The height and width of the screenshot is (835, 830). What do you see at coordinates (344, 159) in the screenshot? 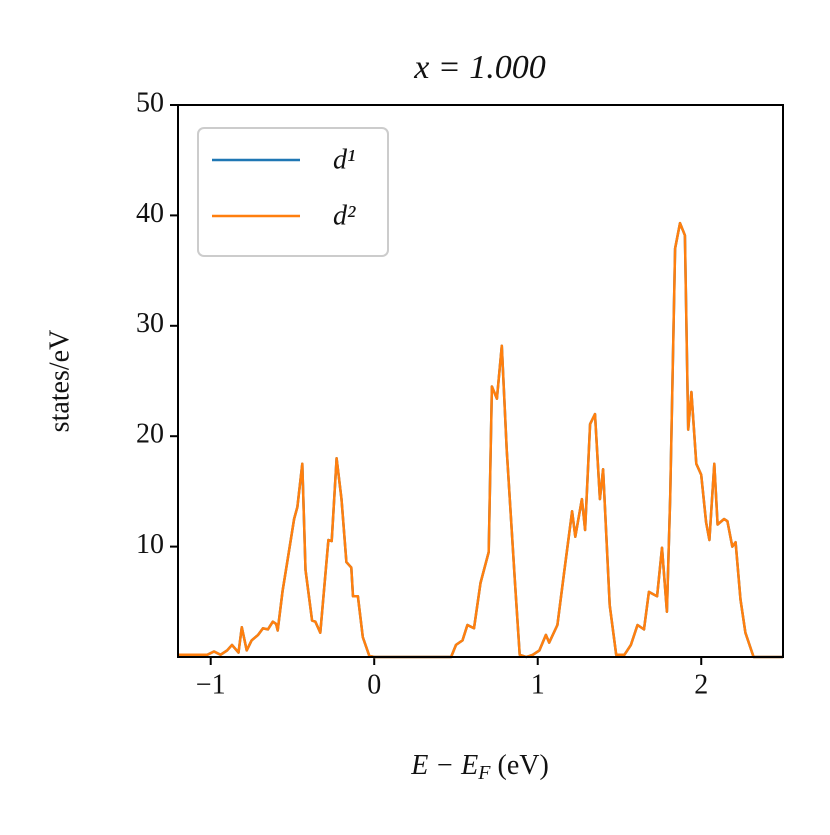
I see `legend-label: d¹` at bounding box center [344, 159].